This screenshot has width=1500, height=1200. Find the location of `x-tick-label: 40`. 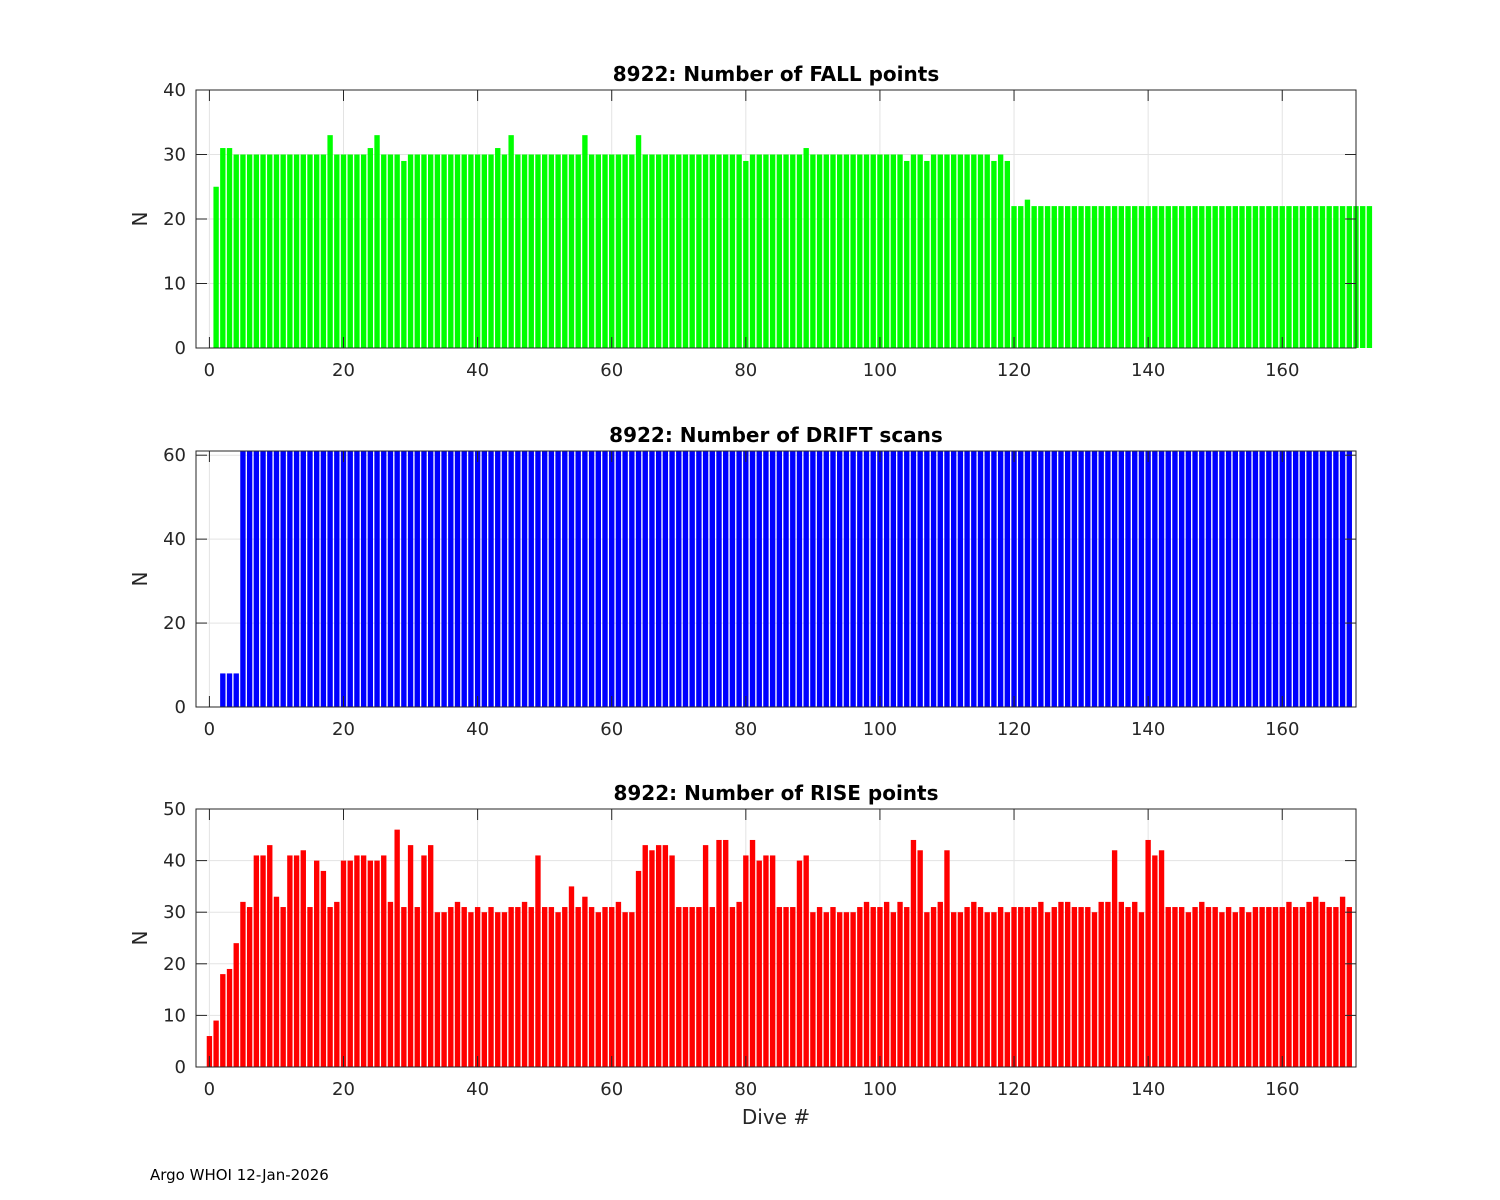

x-tick-label: 40 is located at coordinates (477, 729).